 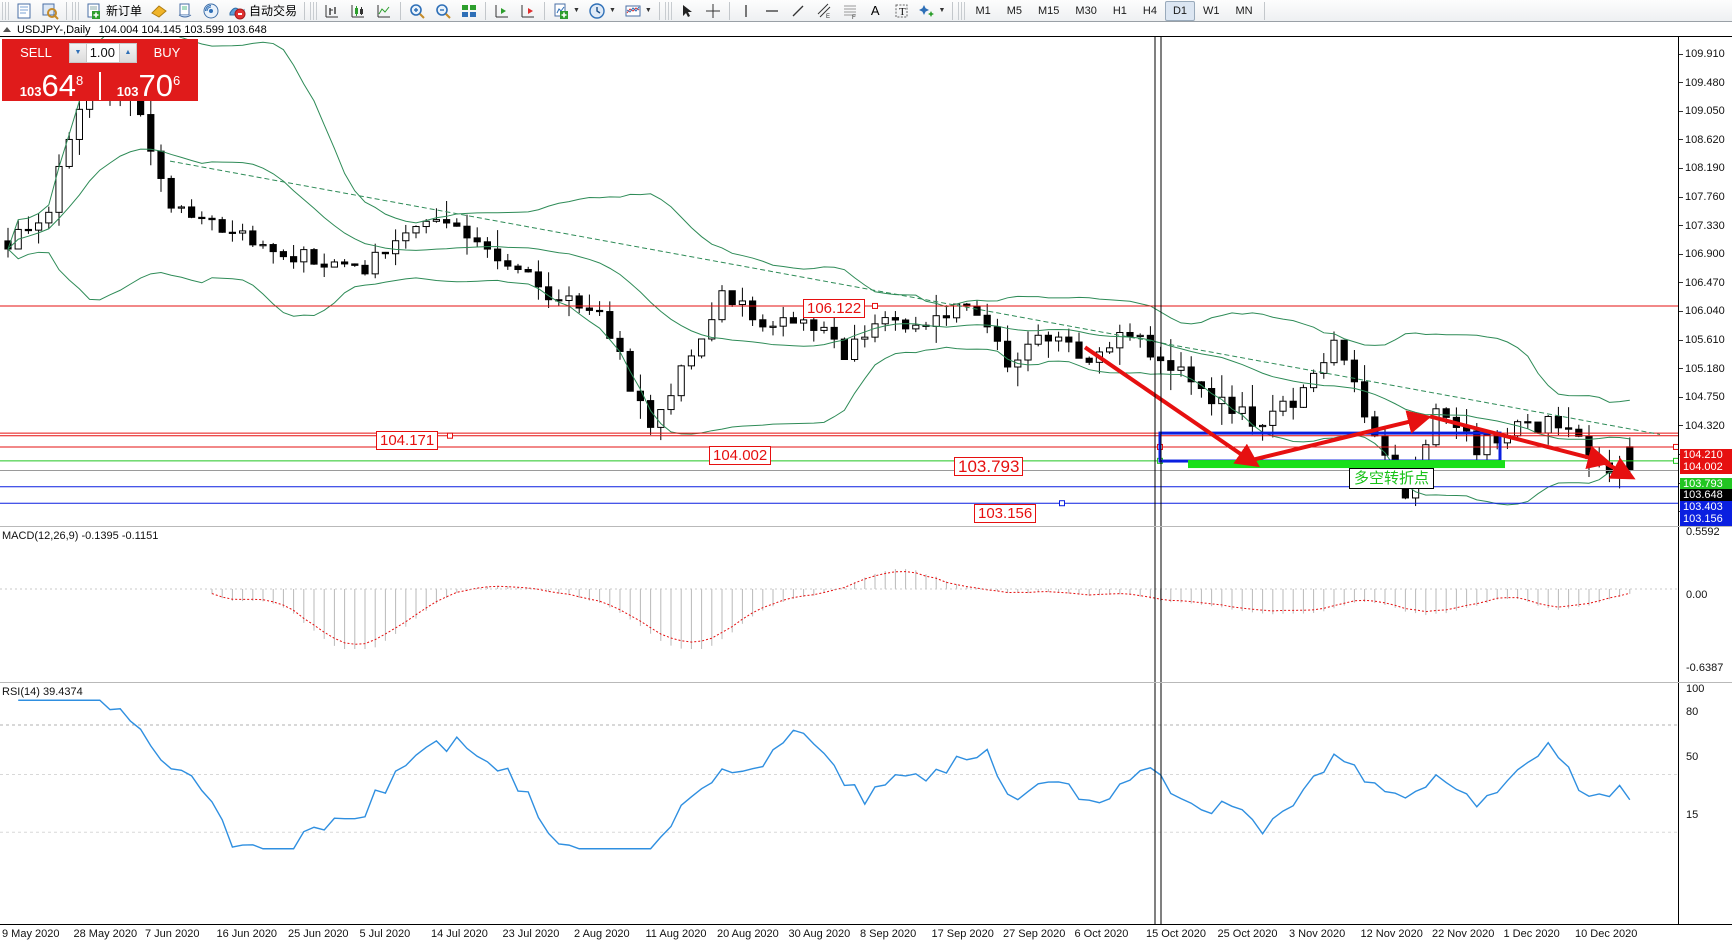 What do you see at coordinates (1705, 668) in the screenshot?
I see `macd-scale-bottom: -0.6387` at bounding box center [1705, 668].